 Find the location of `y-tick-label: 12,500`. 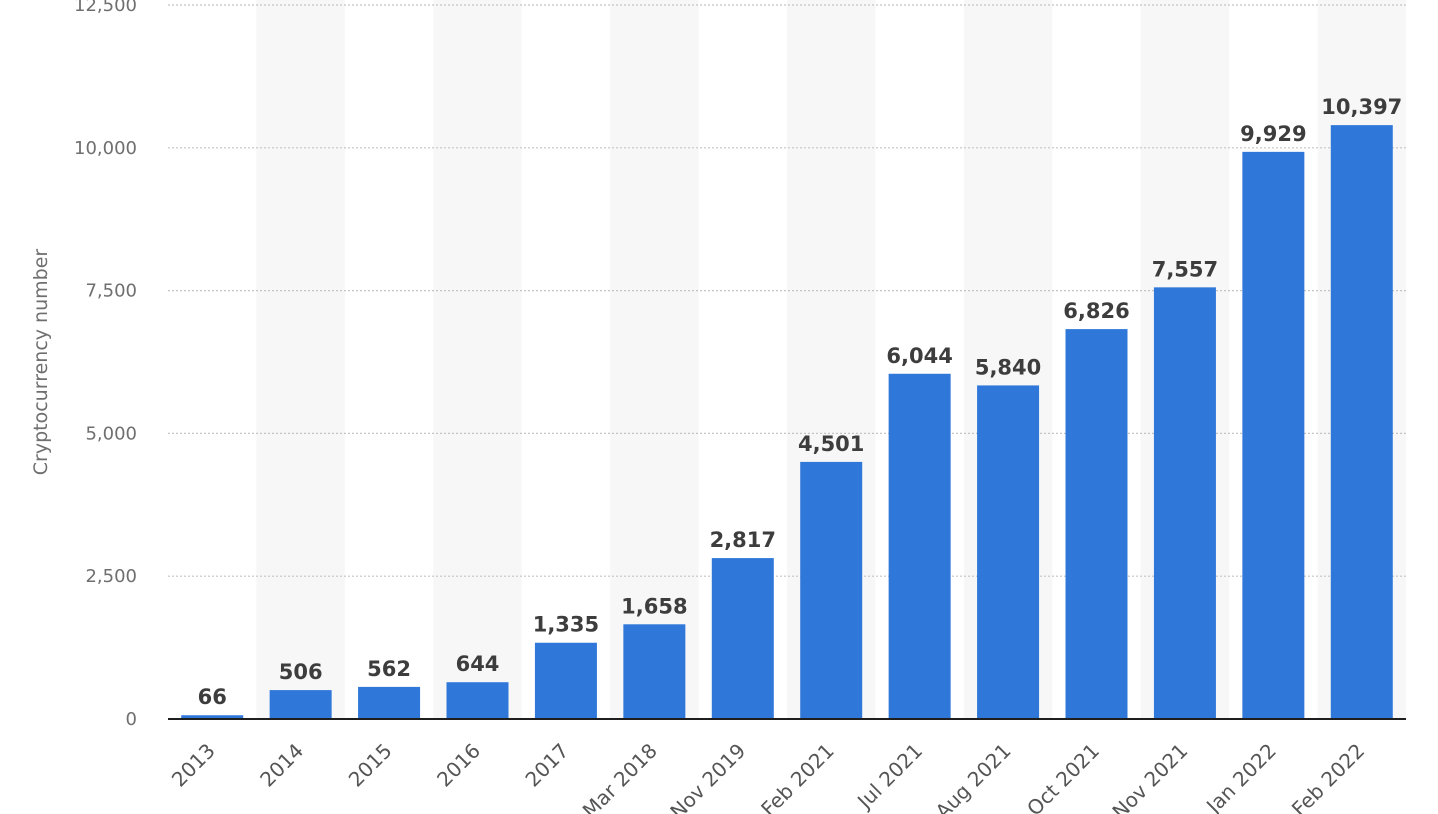

y-tick-label: 12,500 is located at coordinates (105, 8).